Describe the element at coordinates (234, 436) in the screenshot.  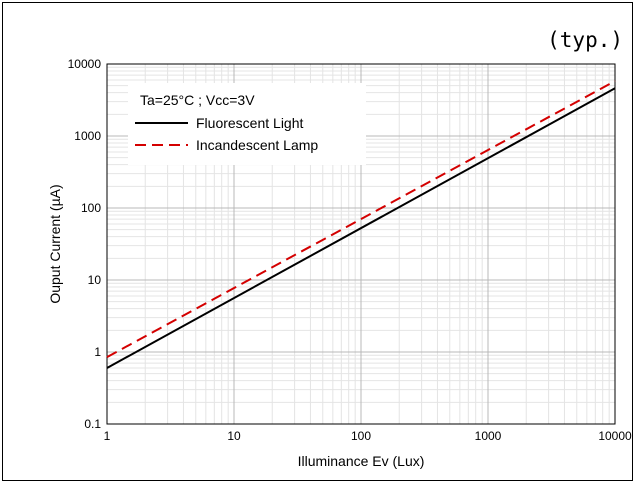
I see `x-tick-label: 10` at that location.